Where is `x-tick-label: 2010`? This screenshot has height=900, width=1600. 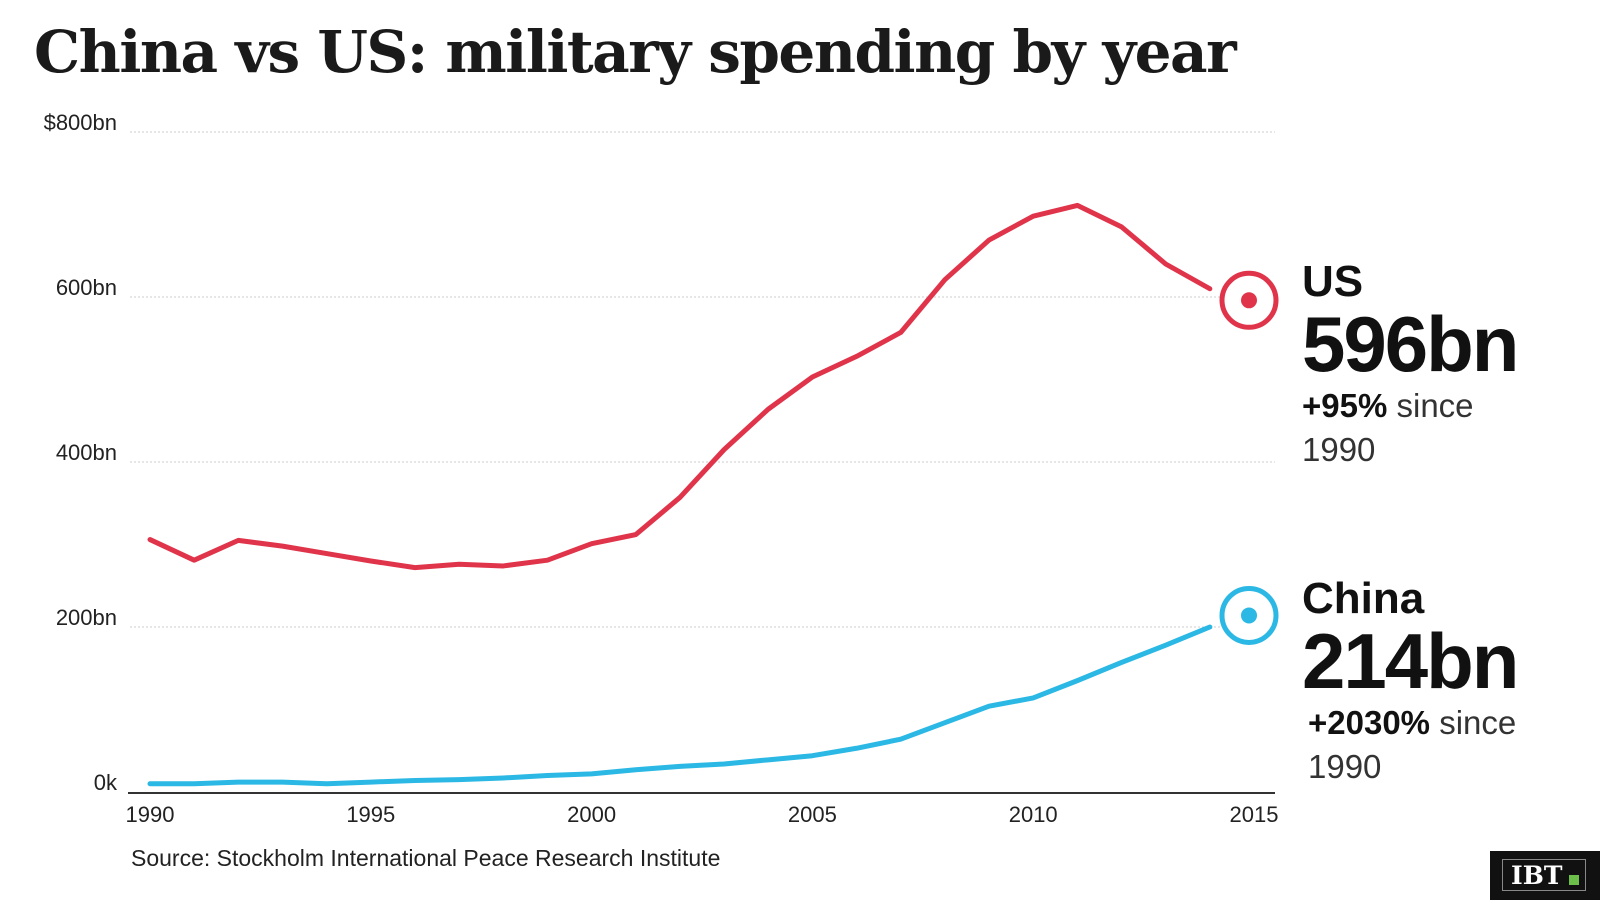
x-tick-label: 2010 is located at coordinates (1033, 814).